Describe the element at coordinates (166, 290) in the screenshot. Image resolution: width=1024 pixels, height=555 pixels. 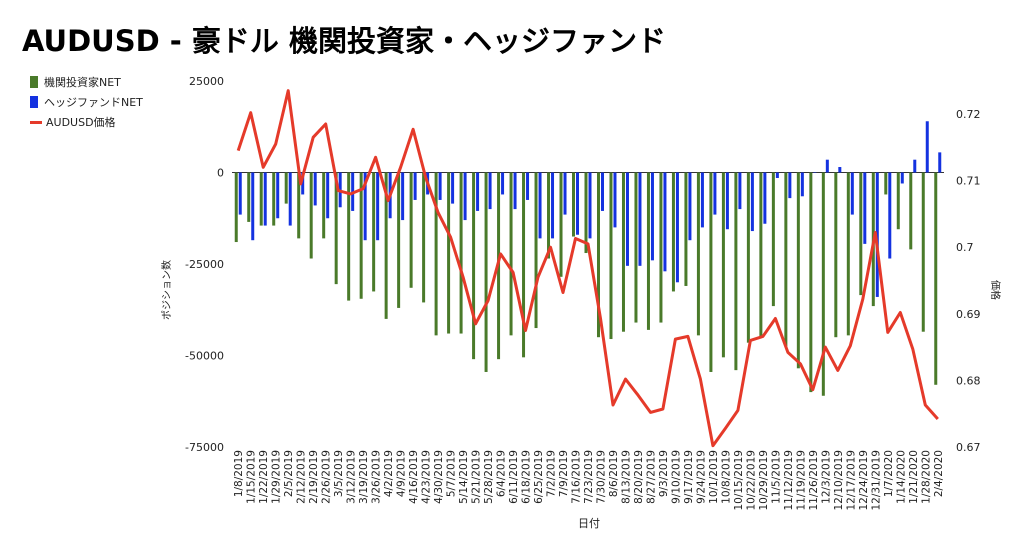
I see `y-axis-title: ポジション数` at that location.